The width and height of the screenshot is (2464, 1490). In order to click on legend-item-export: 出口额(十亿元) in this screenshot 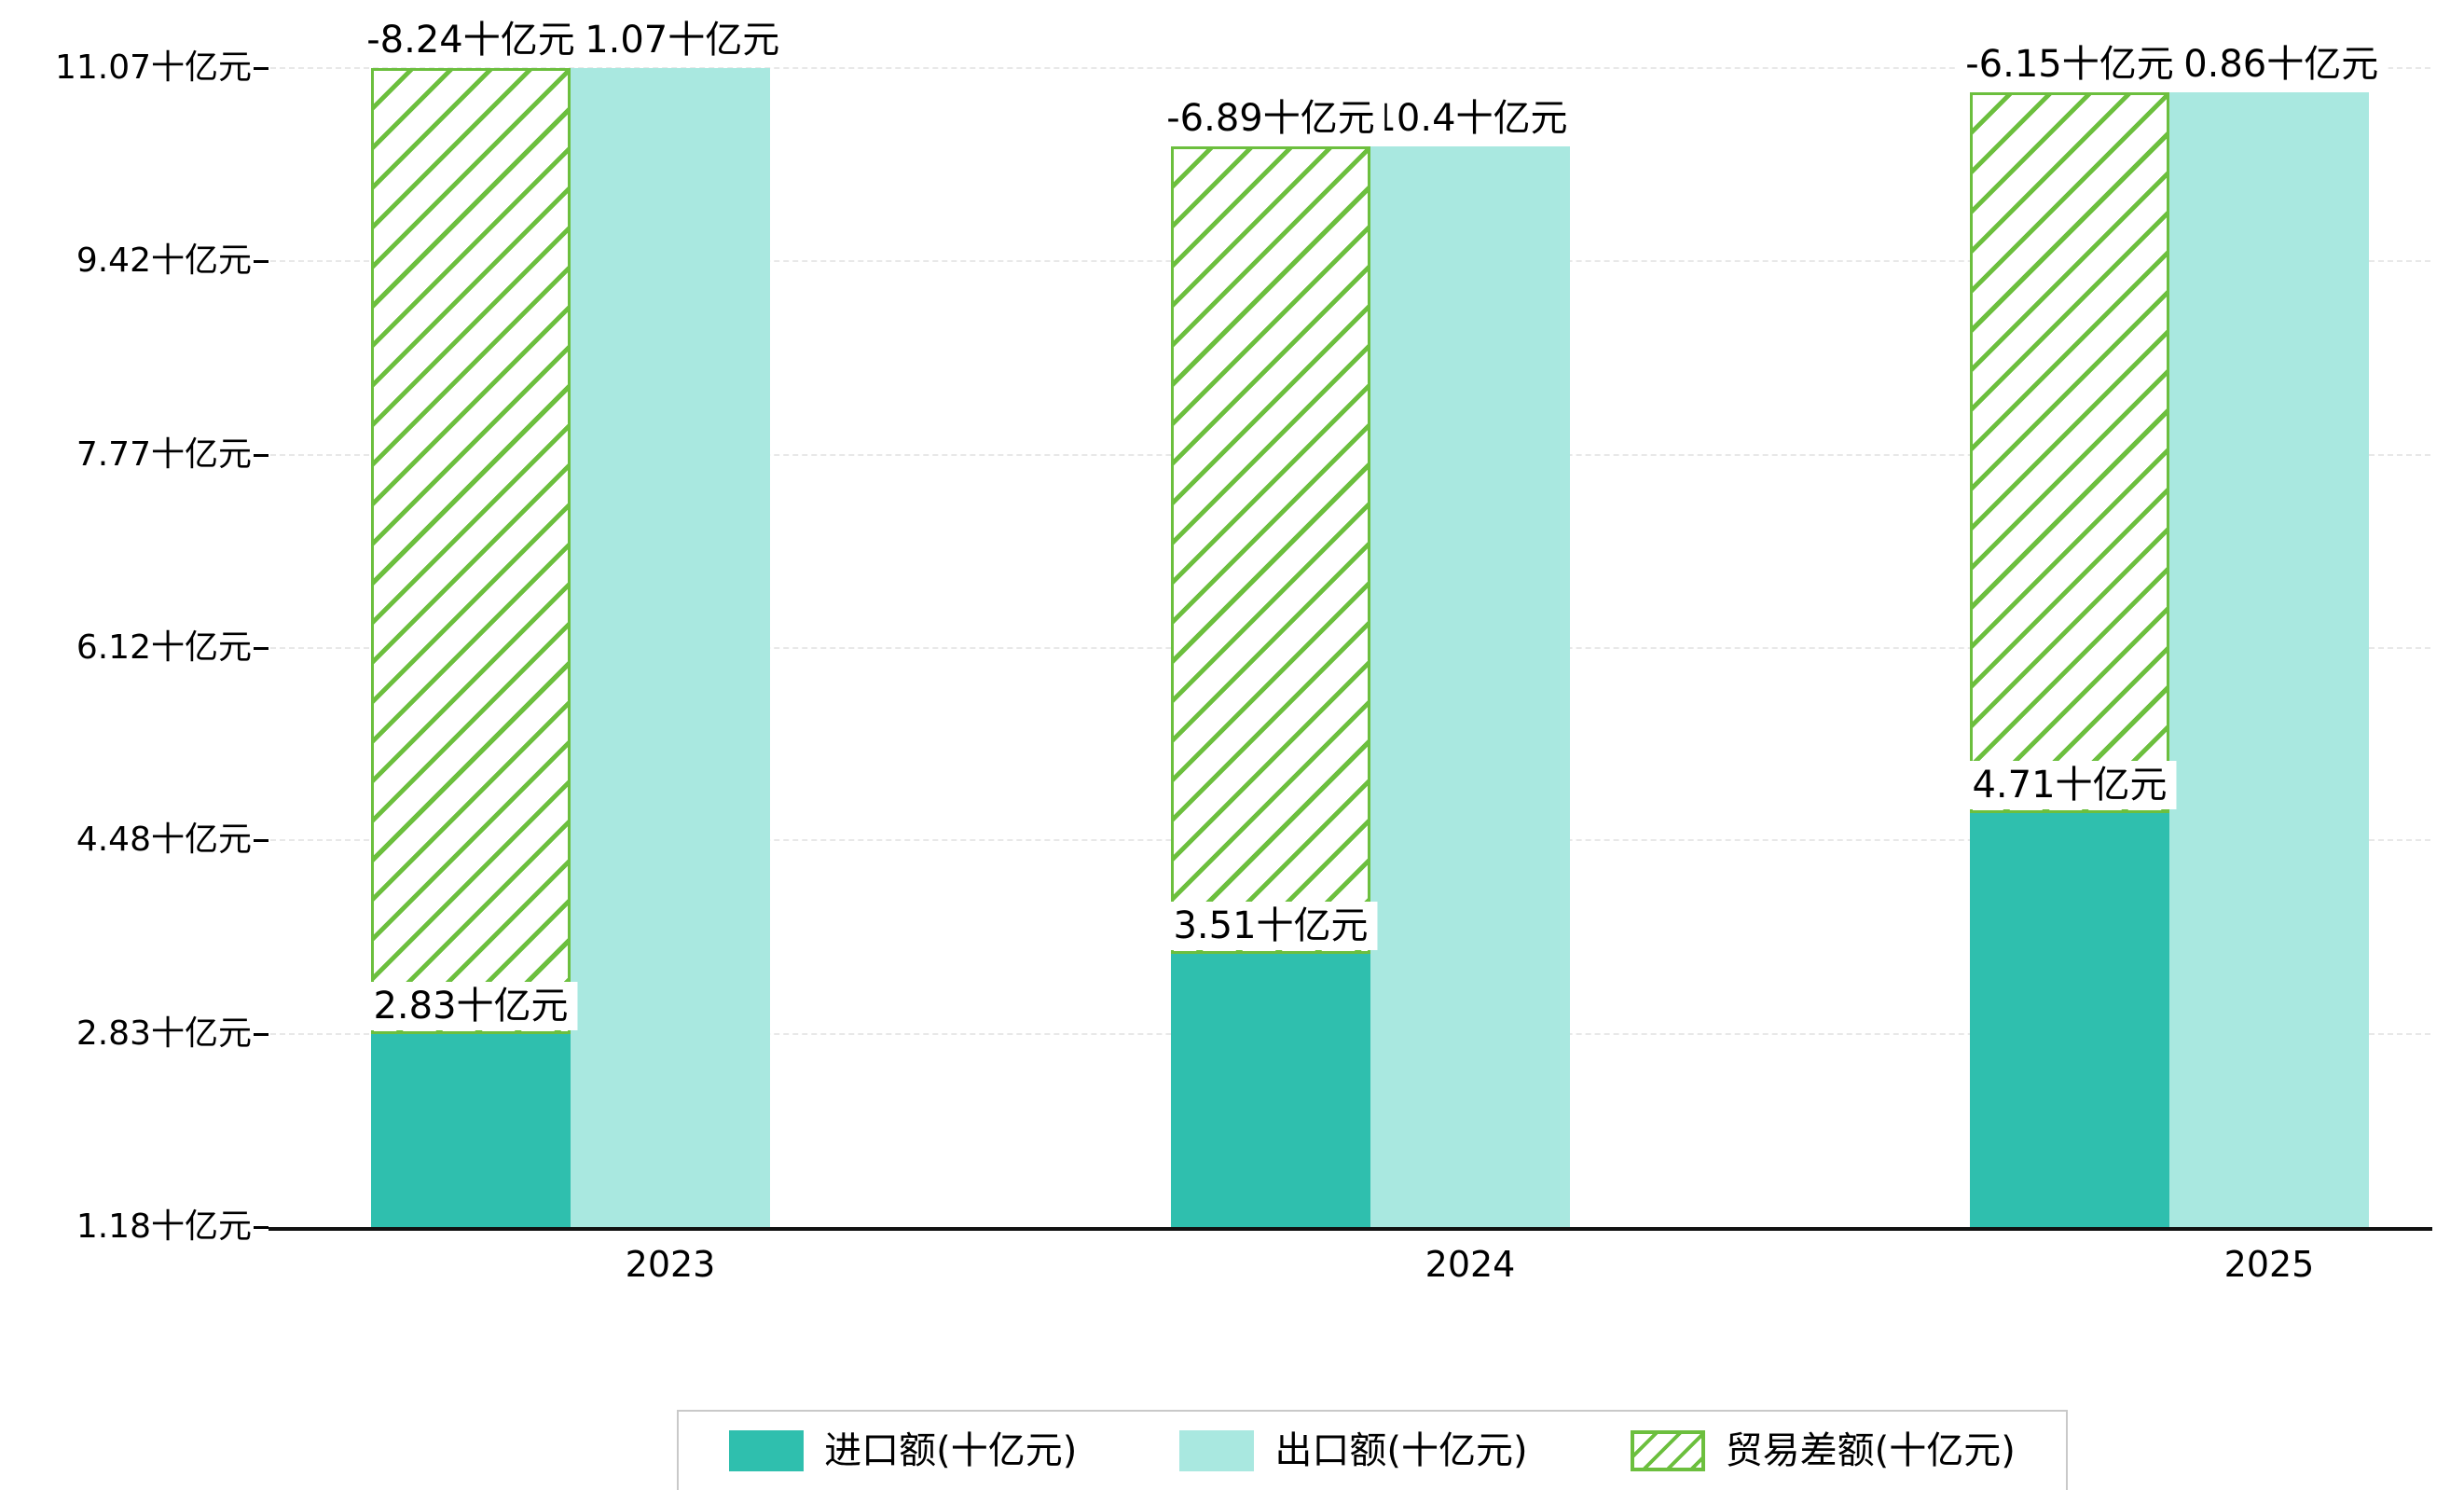, I will do `click(1354, 1450)`.